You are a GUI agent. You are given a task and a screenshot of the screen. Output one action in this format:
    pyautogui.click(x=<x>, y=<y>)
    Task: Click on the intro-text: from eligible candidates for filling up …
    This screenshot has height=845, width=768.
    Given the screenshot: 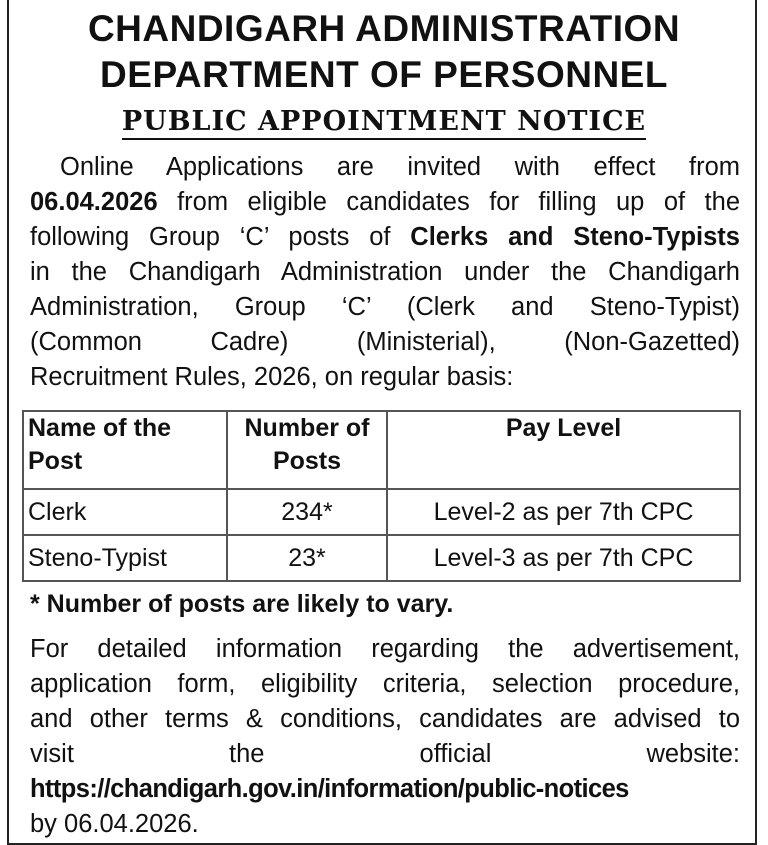 What is the action you would take?
    pyautogui.click(x=448, y=202)
    